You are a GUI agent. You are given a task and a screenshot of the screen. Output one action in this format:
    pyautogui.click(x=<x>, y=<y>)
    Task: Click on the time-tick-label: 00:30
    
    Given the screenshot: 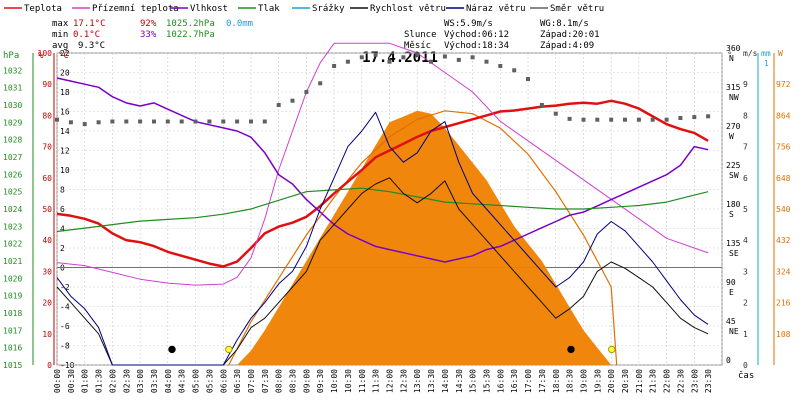 What is the action you would take?
    pyautogui.click(x=71, y=381)
    